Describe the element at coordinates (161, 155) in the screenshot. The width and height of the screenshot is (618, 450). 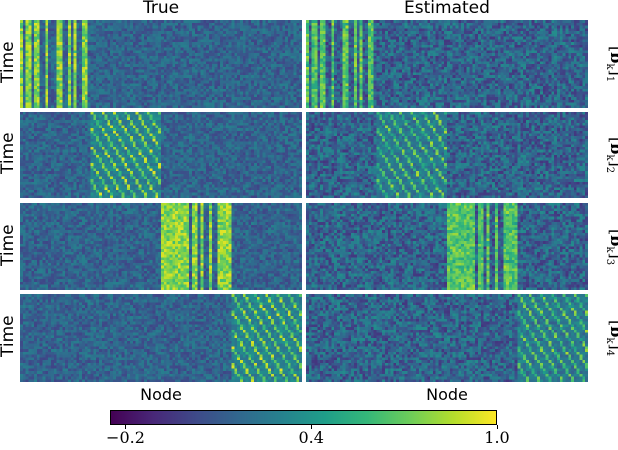
I see `heatmap-row2-true` at that location.